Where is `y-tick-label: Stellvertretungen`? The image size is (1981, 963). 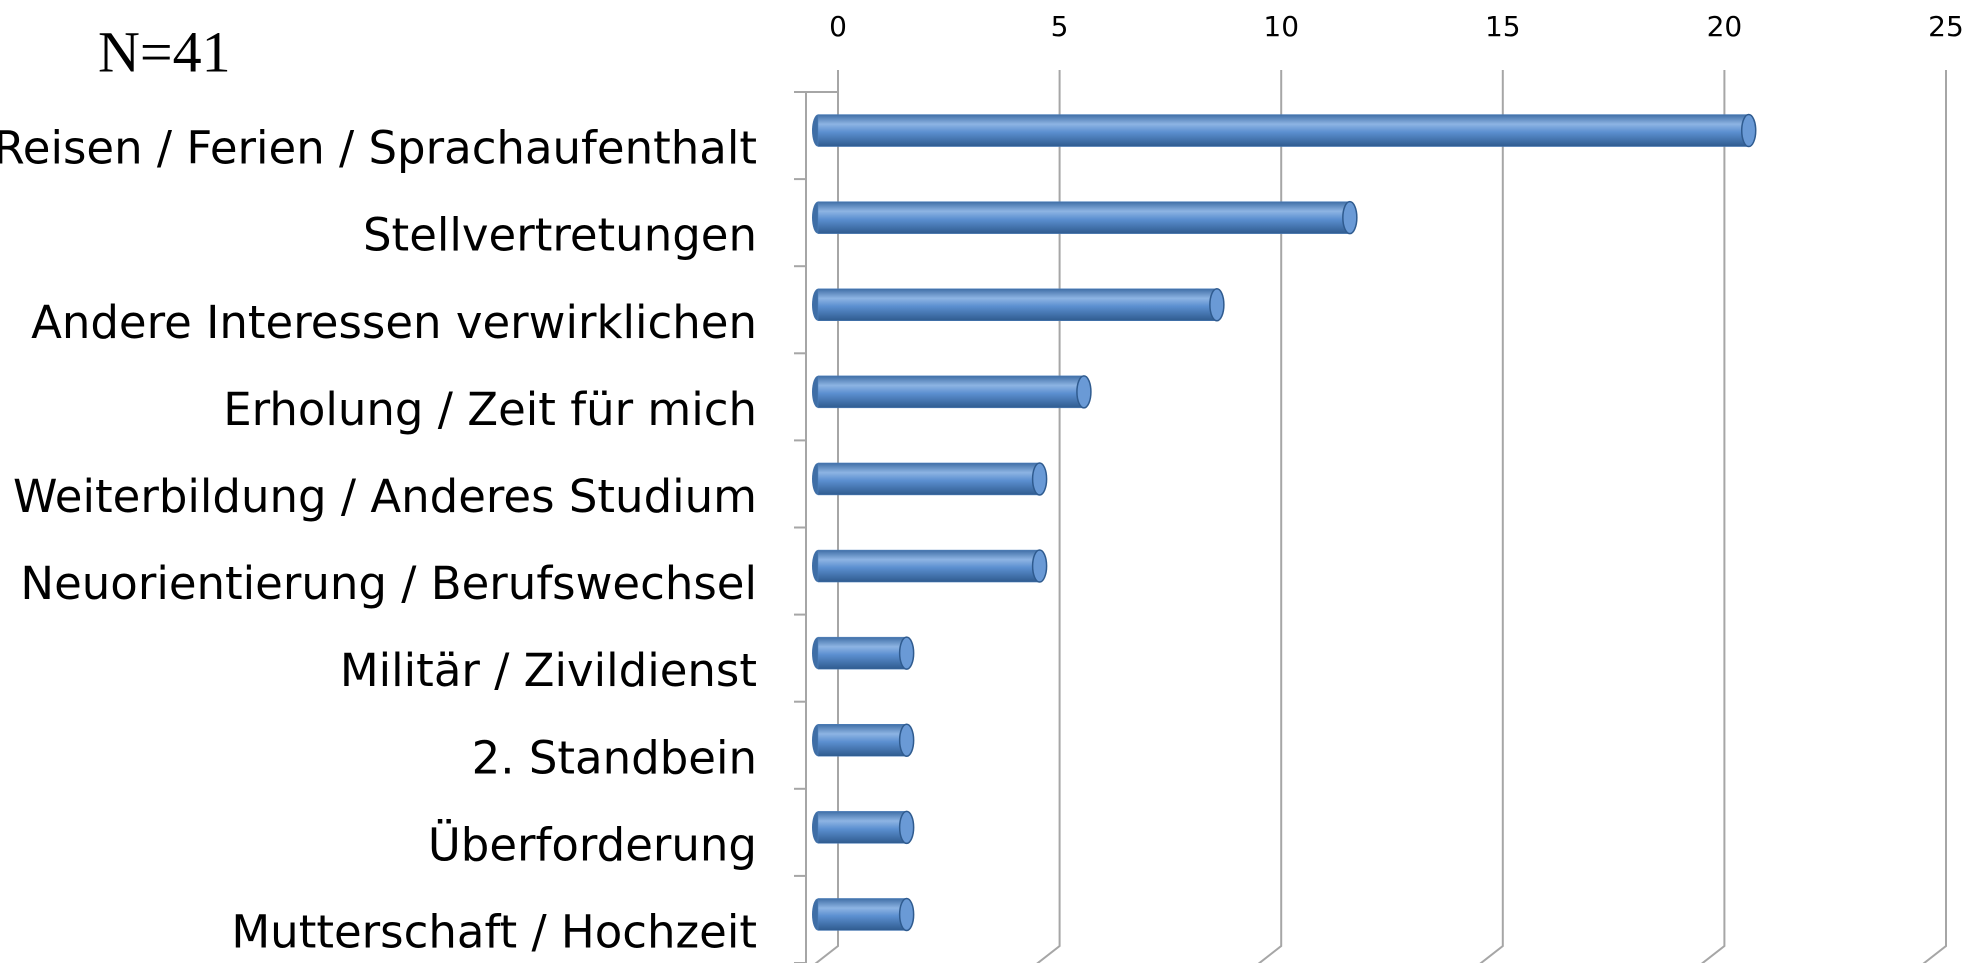 y-tick-label: Stellvertretungen is located at coordinates (560, 235).